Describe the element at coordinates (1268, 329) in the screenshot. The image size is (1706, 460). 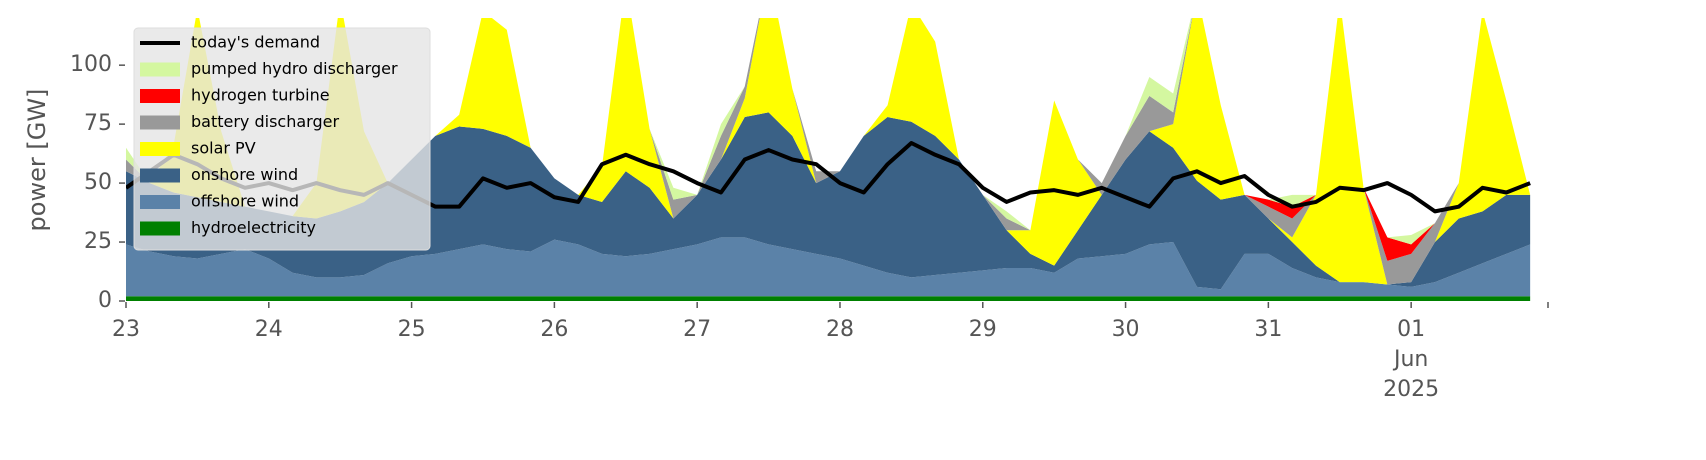
I see `x-tick-label: 31` at that location.